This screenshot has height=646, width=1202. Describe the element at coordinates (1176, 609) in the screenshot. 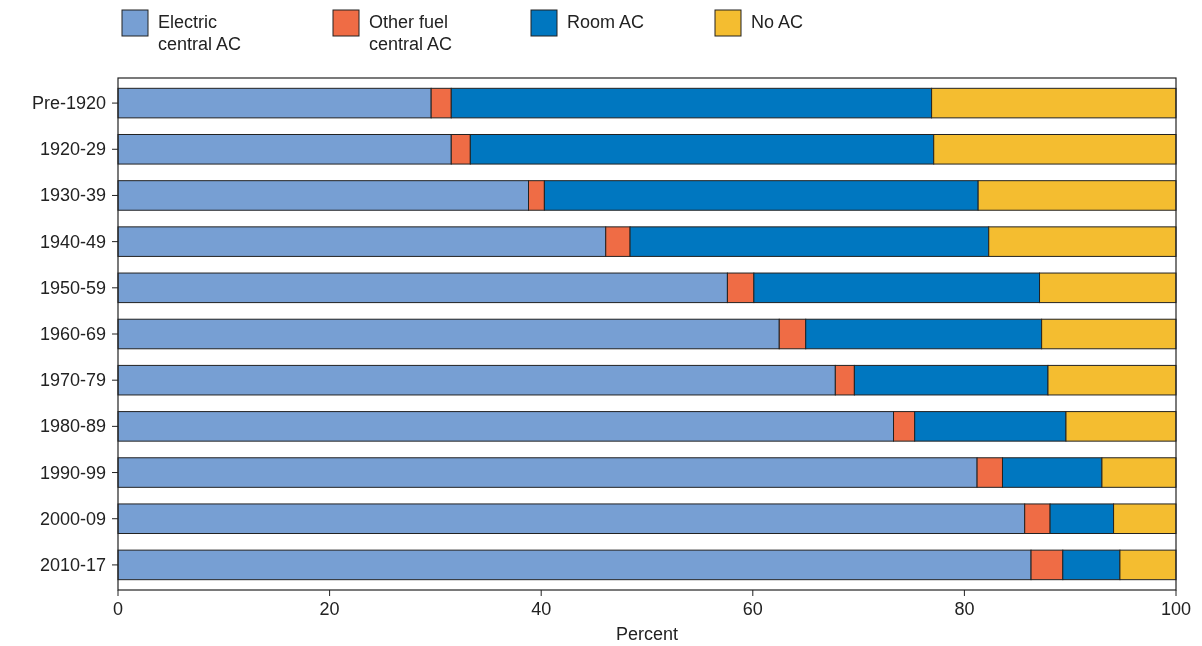

I see `x-tick-label: 100` at that location.